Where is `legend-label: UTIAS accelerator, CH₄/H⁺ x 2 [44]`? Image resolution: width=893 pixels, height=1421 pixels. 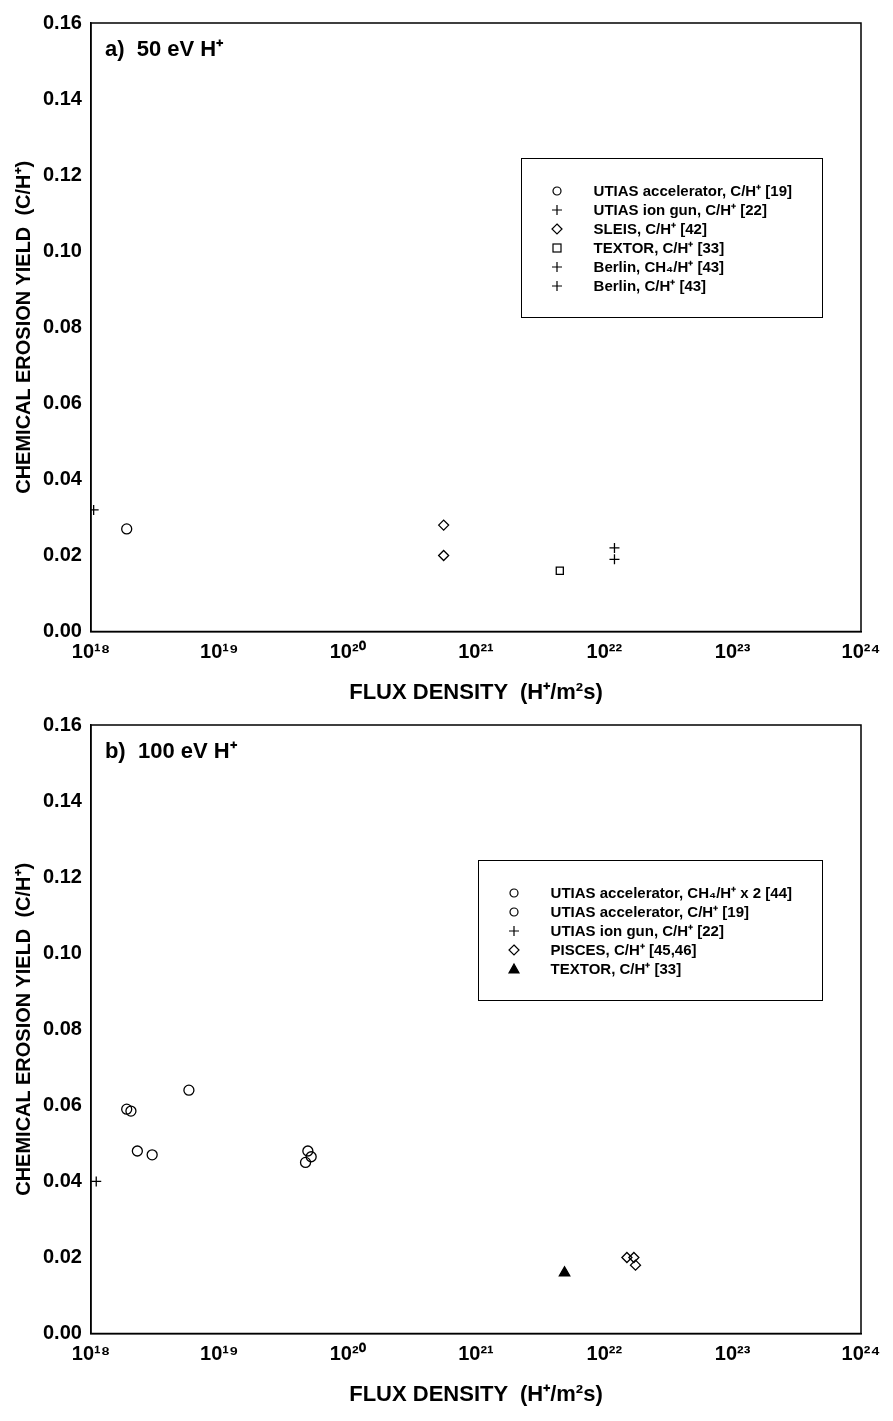 legend-label: UTIAS accelerator, CH₄/H⁺ x 2 [44] is located at coordinates (671, 892).